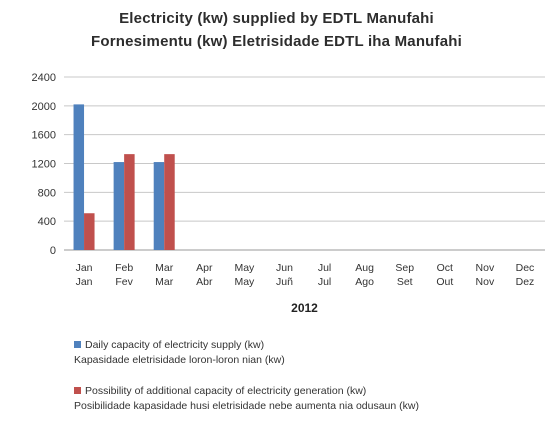 This screenshot has height=425, width=553. Describe the element at coordinates (405, 282) in the screenshot. I see `x-tick-label-tetum: Set` at that location.